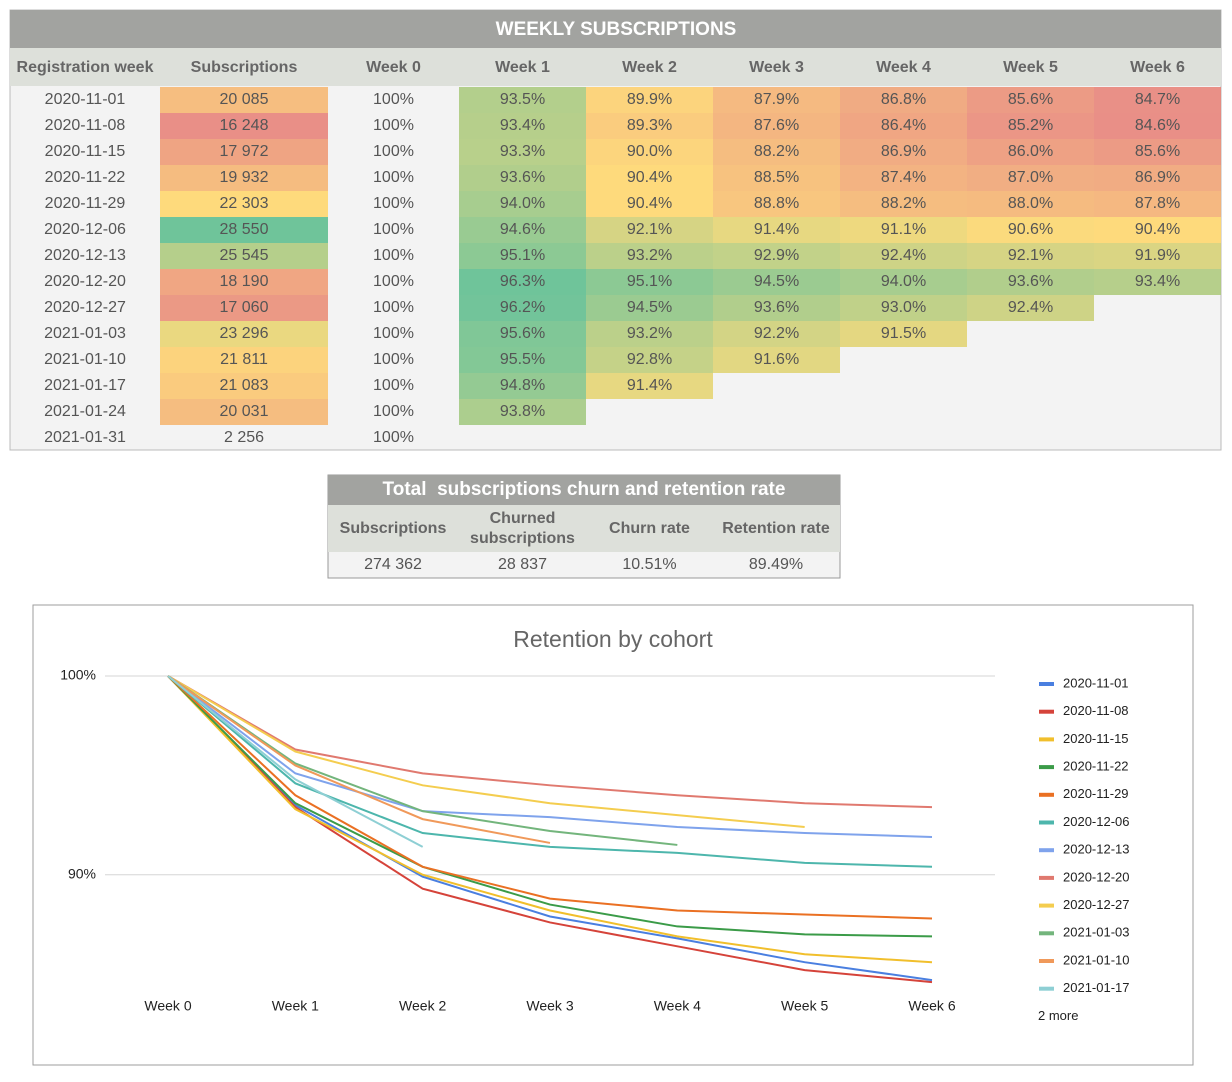  I want to click on cell-text: 95.6%, so click(522, 333).